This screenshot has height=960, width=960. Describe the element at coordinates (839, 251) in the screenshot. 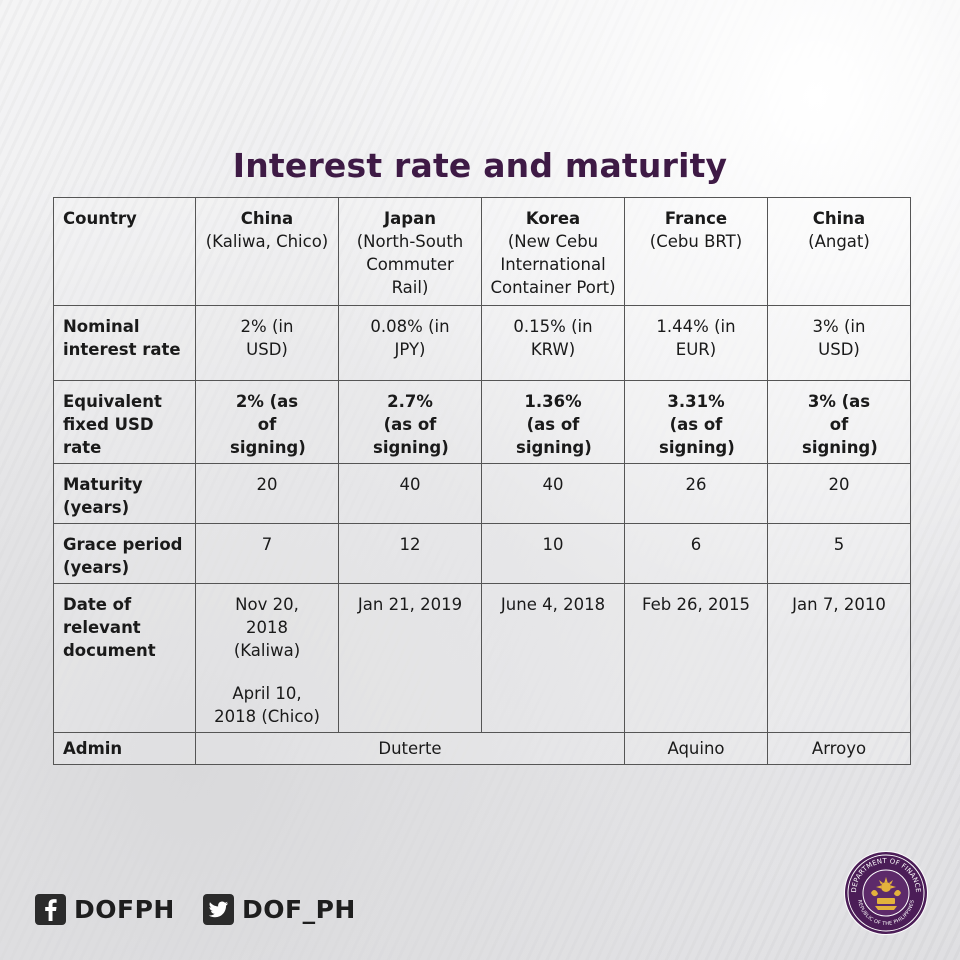

I see `column-header: China (Angat)` at that location.